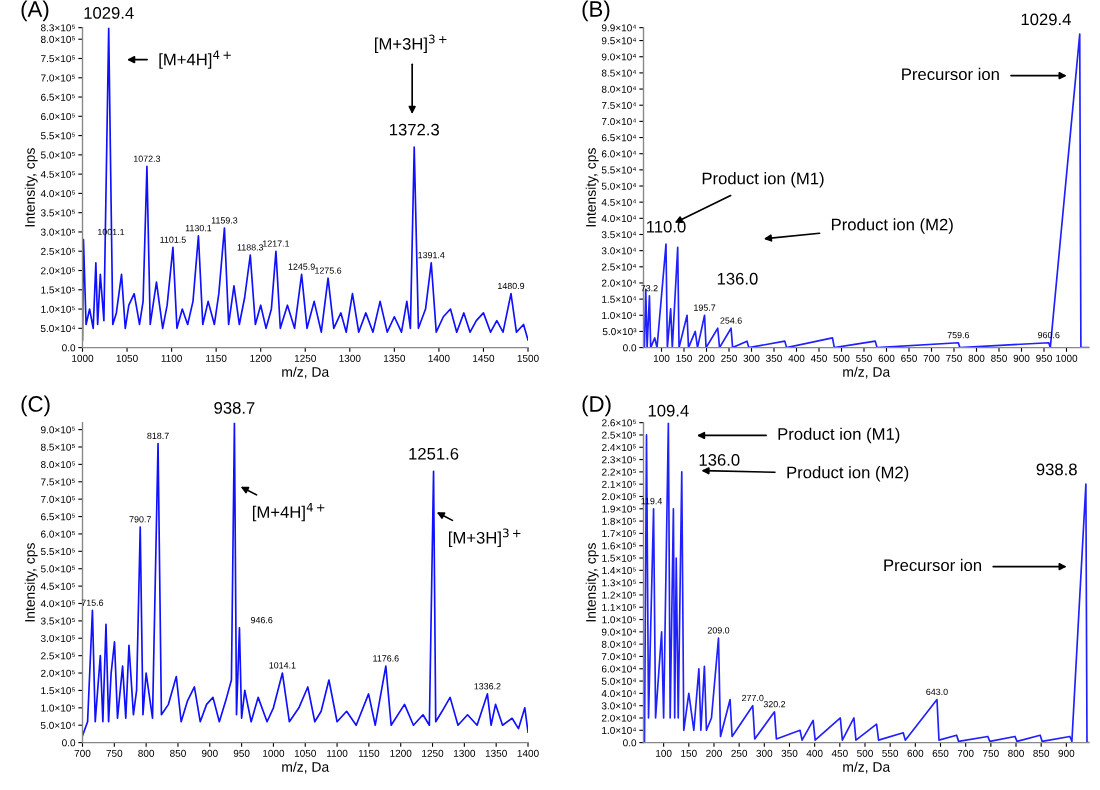 The image size is (1100, 790). Describe the element at coordinates (414, 129) in the screenshot. I see `annotation: 1372.3` at that location.